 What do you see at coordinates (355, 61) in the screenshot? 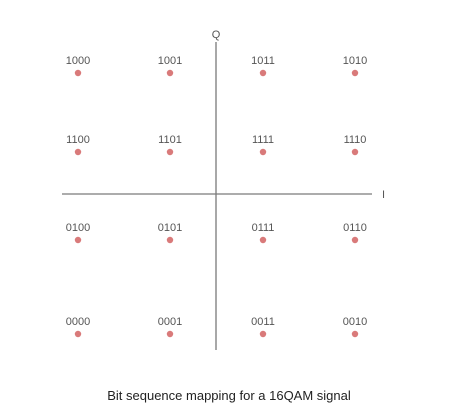
I see `bit-sequence-label: 1010` at bounding box center [355, 61].